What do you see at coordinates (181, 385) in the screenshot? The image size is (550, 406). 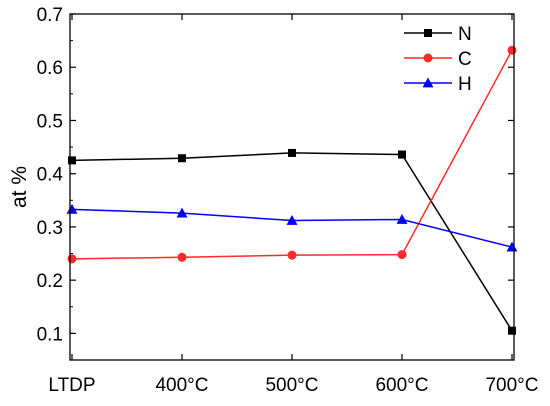 I see `x-tick-label: 400°C` at bounding box center [181, 385].